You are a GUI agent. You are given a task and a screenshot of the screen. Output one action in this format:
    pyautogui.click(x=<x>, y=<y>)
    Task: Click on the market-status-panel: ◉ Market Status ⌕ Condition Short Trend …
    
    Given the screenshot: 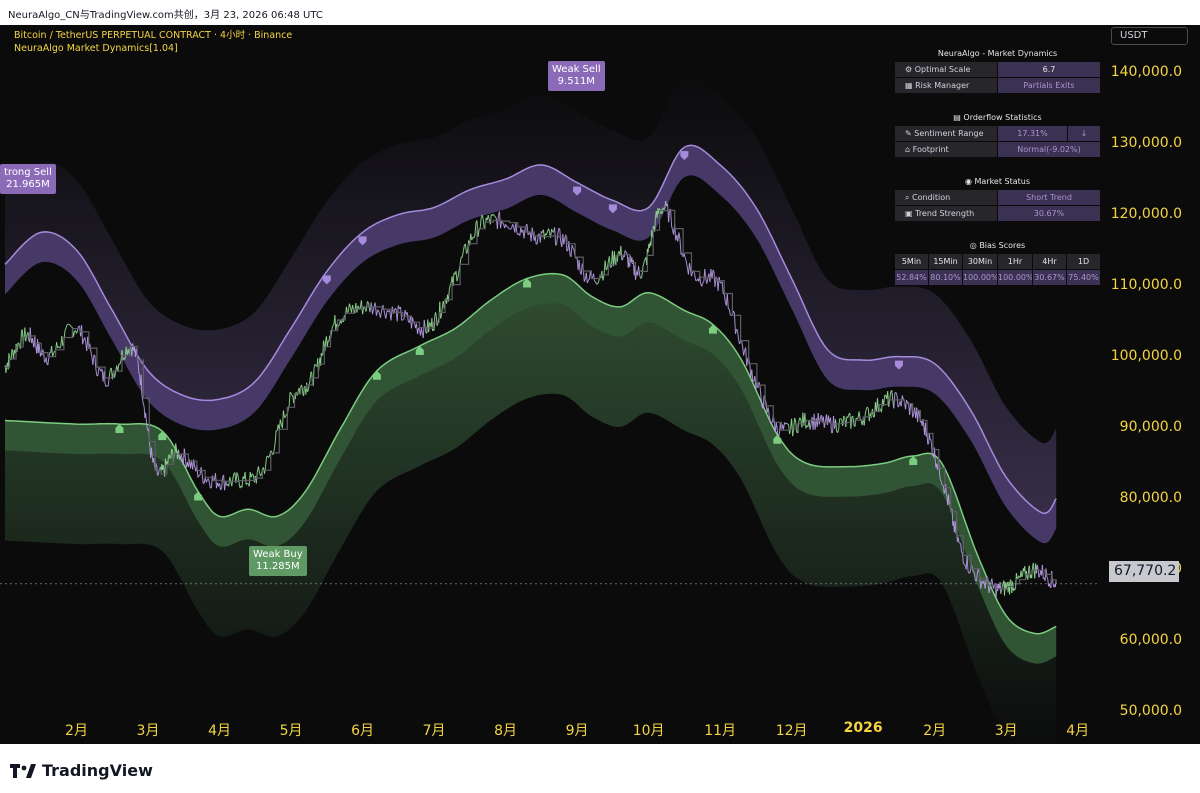 What is the action you would take?
    pyautogui.click(x=998, y=198)
    